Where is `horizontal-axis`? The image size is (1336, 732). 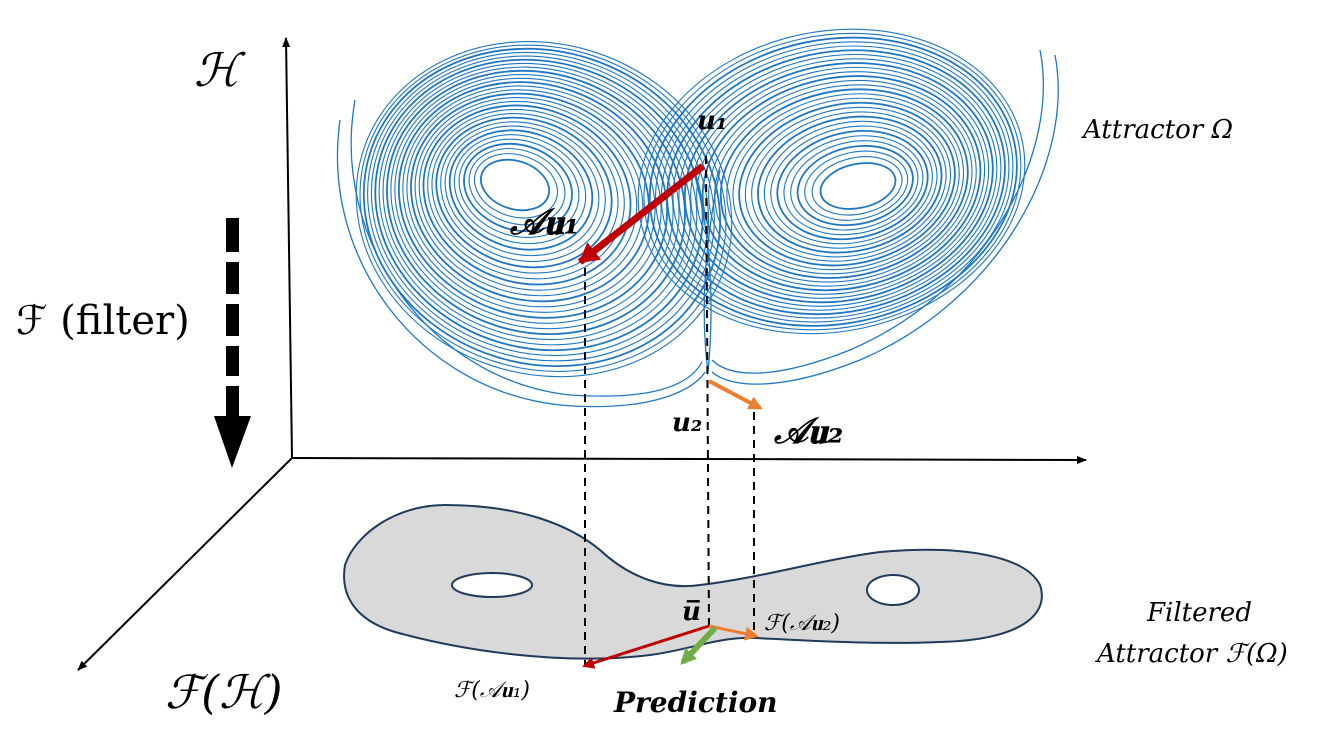
horizontal-axis is located at coordinates (689, 459).